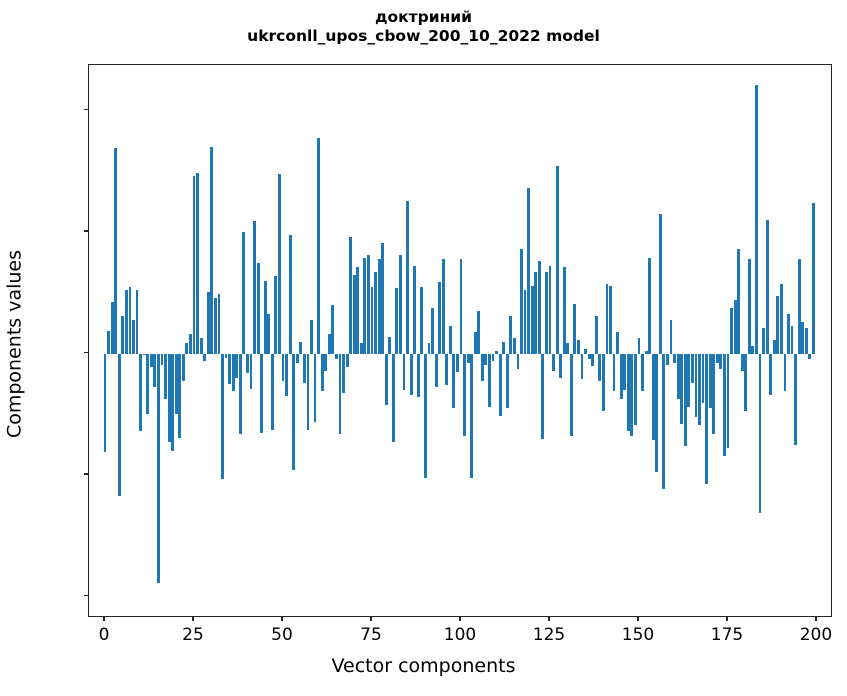 This screenshot has width=847, height=696. I want to click on chart-title-line-2: ukrconll_upos_cbow_200_10_2022 model, so click(423, 36).